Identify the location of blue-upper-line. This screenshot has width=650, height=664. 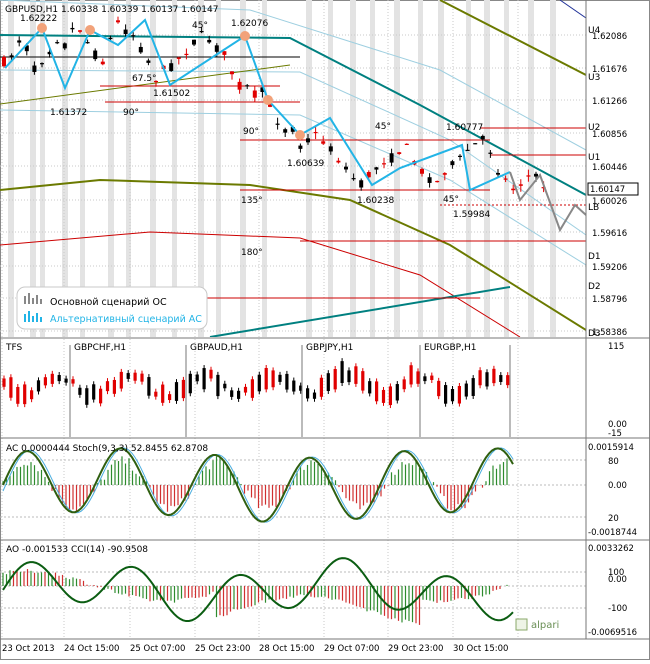
(572, 9).